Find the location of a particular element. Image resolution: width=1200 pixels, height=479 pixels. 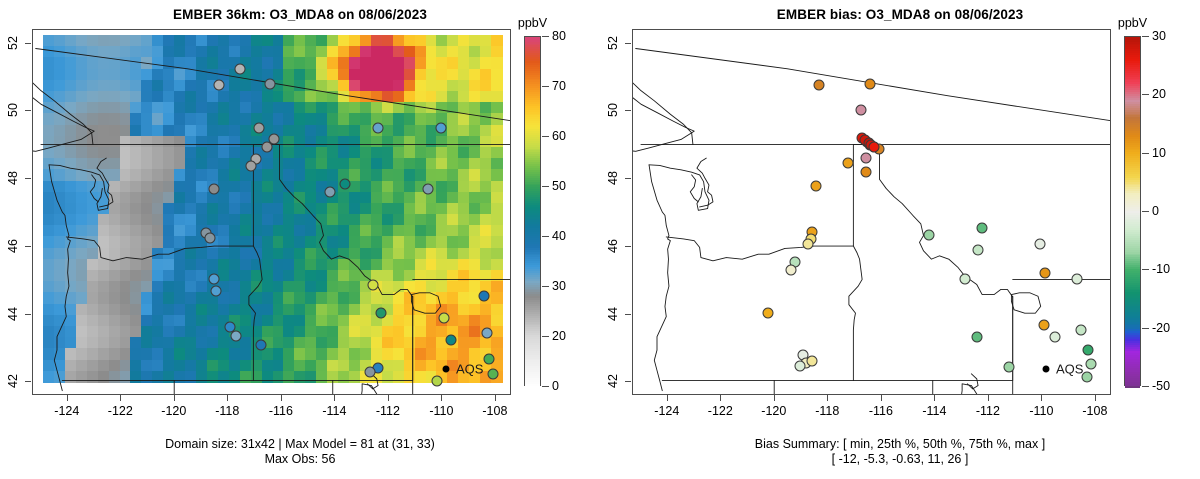

y-tick-label: 50 is located at coordinates (613, 110).